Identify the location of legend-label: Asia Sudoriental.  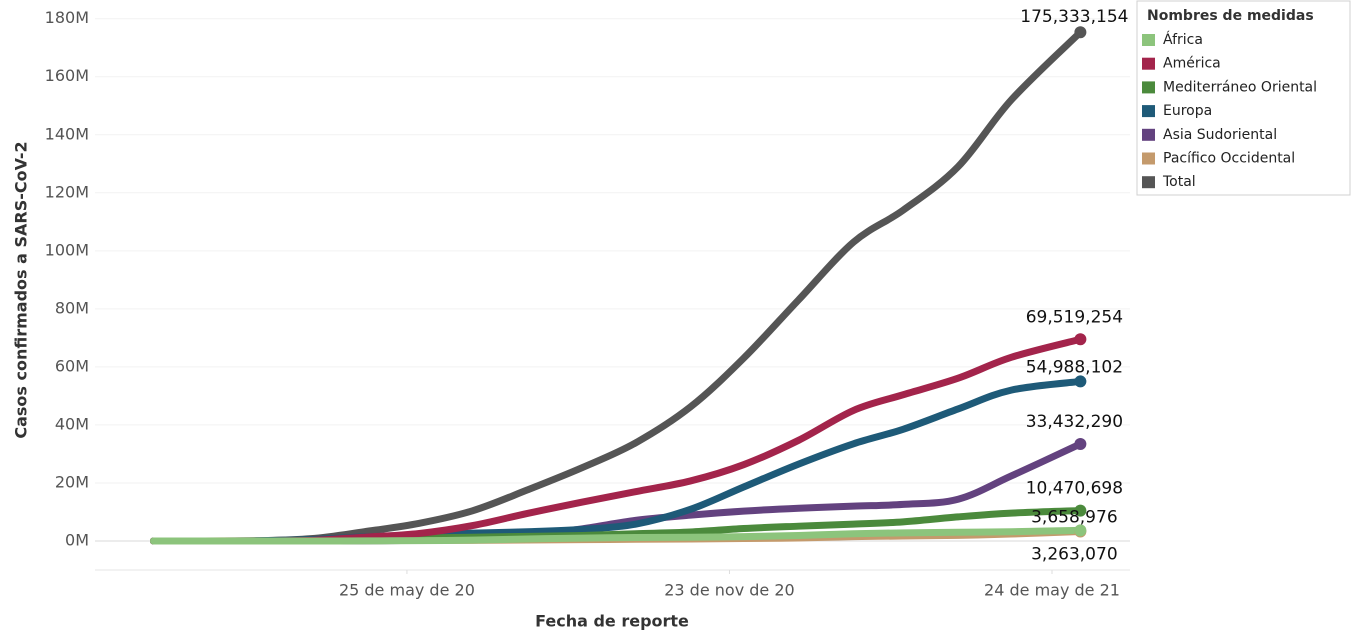
(1220, 135).